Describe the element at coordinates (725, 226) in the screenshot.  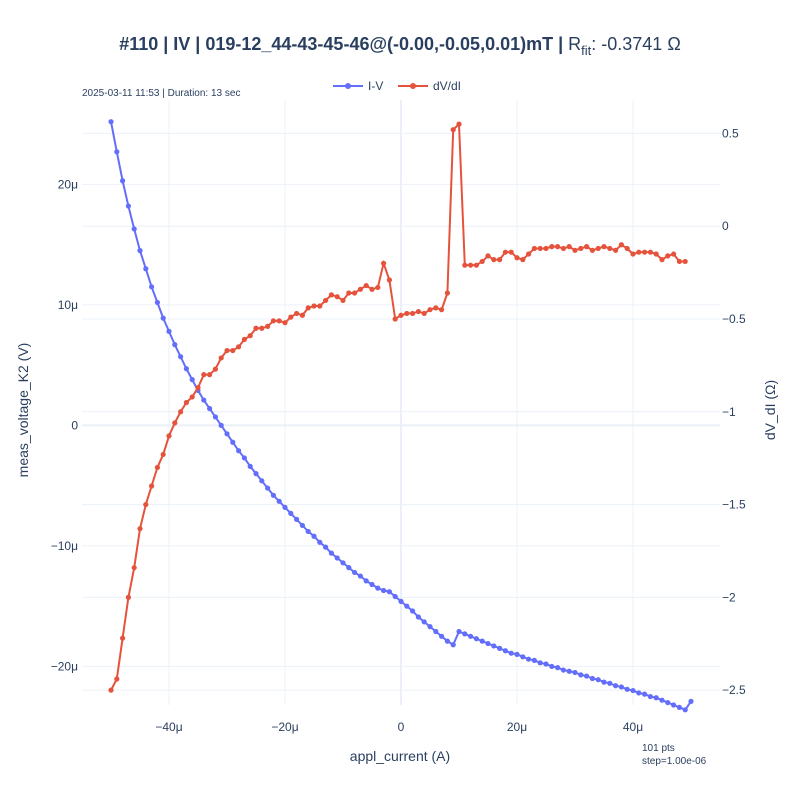
I see `y2-tick-label: 0` at that location.